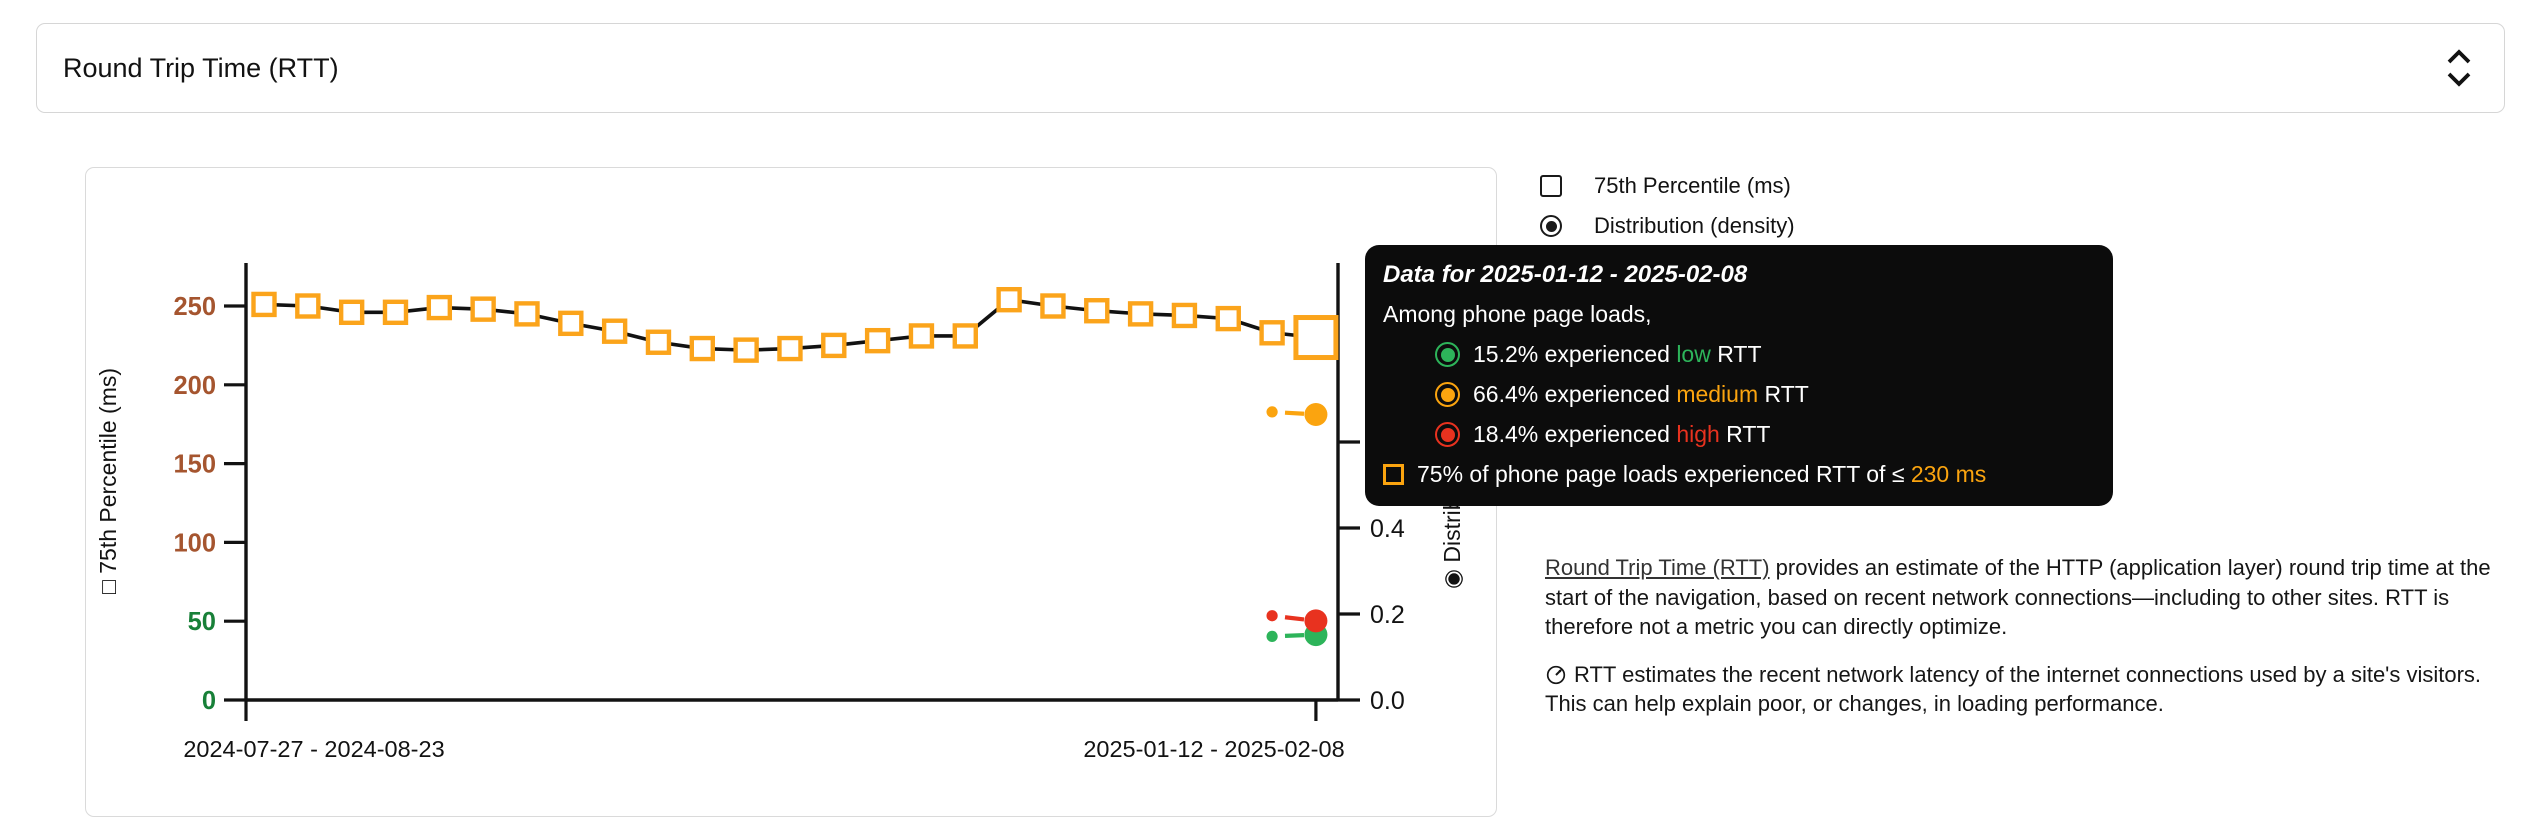 This screenshot has height=836, width=2540. What do you see at coordinates (795, 324) in the screenshot?
I see `percentile-series` at bounding box center [795, 324].